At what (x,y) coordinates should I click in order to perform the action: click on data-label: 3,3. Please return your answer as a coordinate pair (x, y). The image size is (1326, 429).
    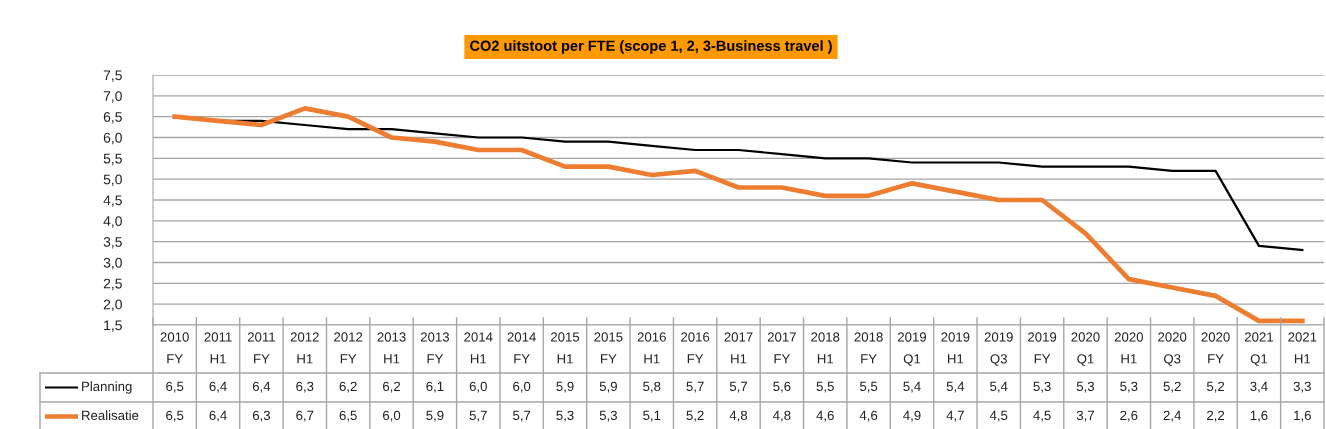
    Looking at the image, I should click on (1302, 387).